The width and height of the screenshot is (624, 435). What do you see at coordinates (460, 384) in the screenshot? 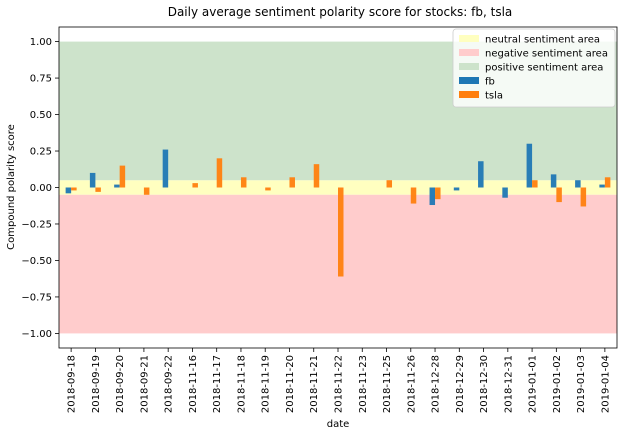
I see `x-tick-label: 2018-12-29` at bounding box center [460, 384].